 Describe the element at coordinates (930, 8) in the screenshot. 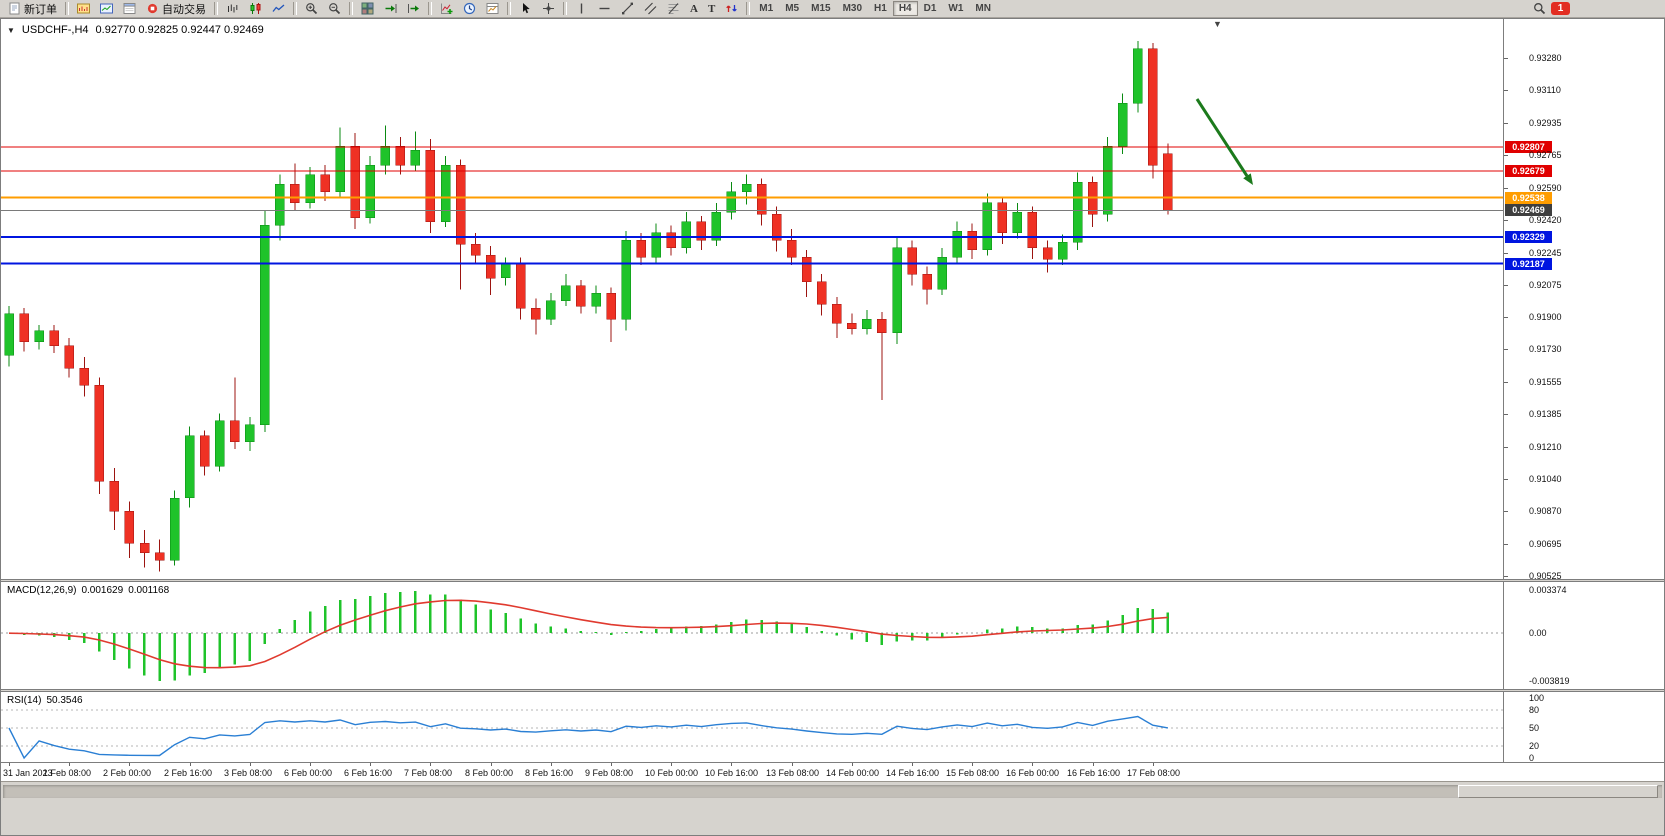

I see `timeframe-d1: D1` at that location.